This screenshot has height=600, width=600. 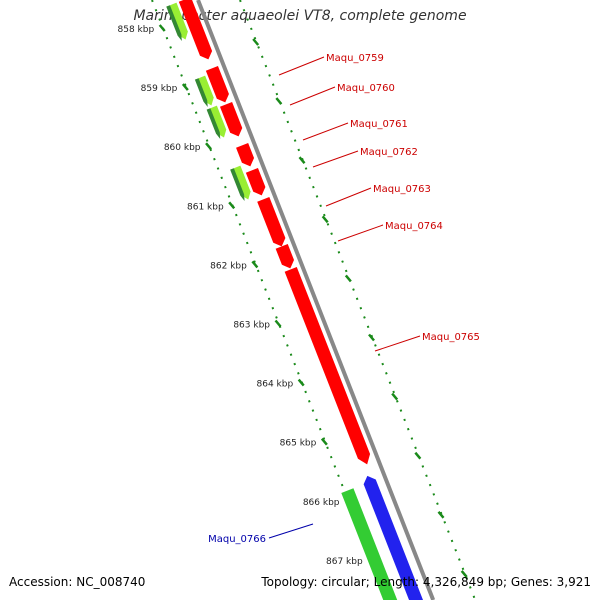 I want to click on gene-label: Maqu_0763, so click(x=402, y=189).